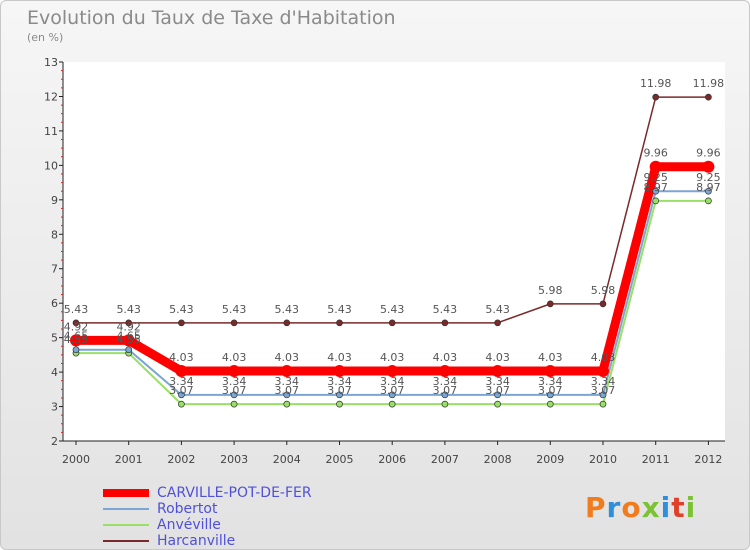 The width and height of the screenshot is (750, 550). I want to click on y-tick-label: 2, so click(54, 441).